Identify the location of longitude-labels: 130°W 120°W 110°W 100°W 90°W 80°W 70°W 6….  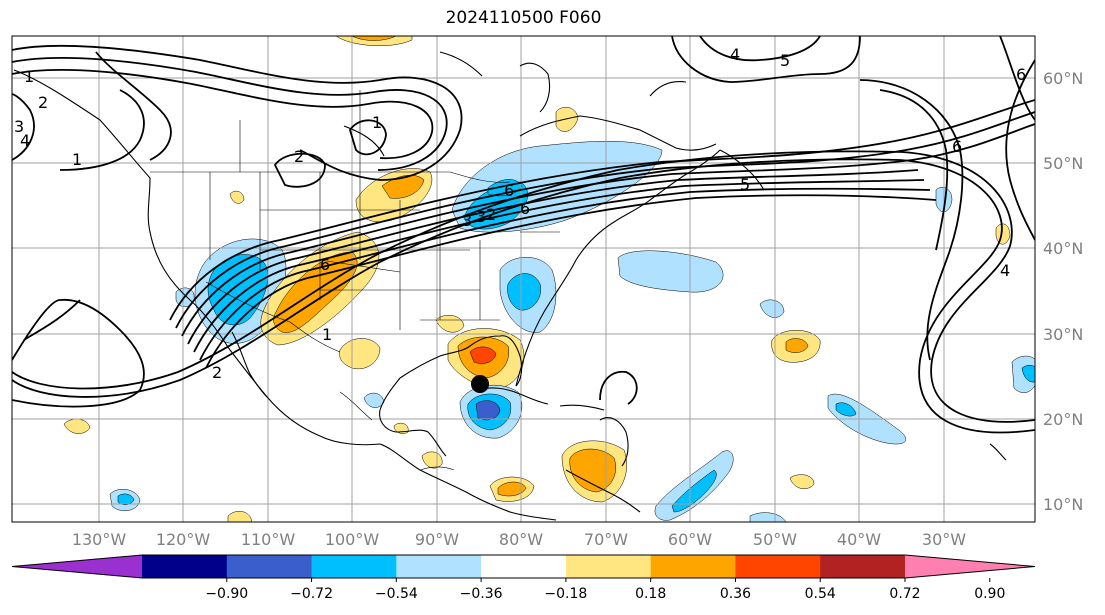
(519, 539).